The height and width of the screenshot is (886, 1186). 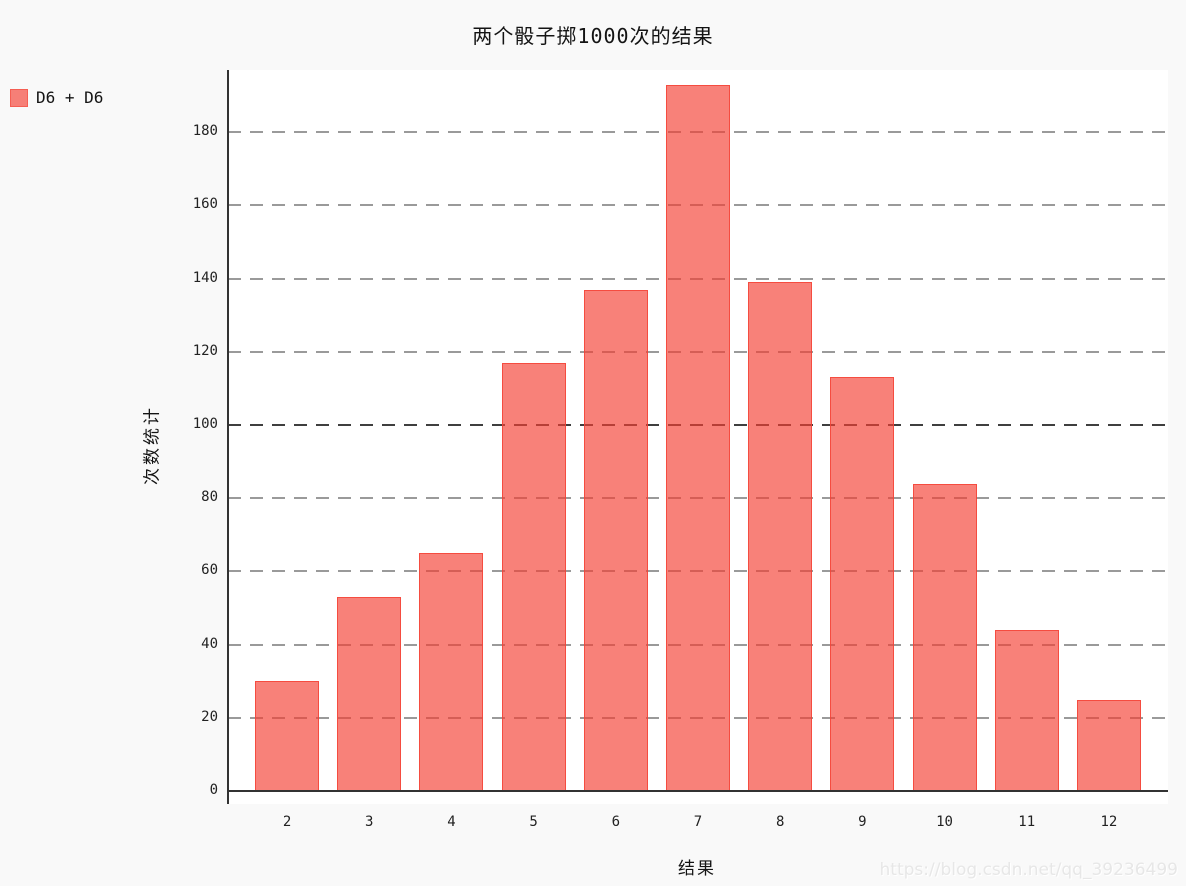 What do you see at coordinates (780, 822) in the screenshot?
I see `x-tick-label-8: 8` at bounding box center [780, 822].